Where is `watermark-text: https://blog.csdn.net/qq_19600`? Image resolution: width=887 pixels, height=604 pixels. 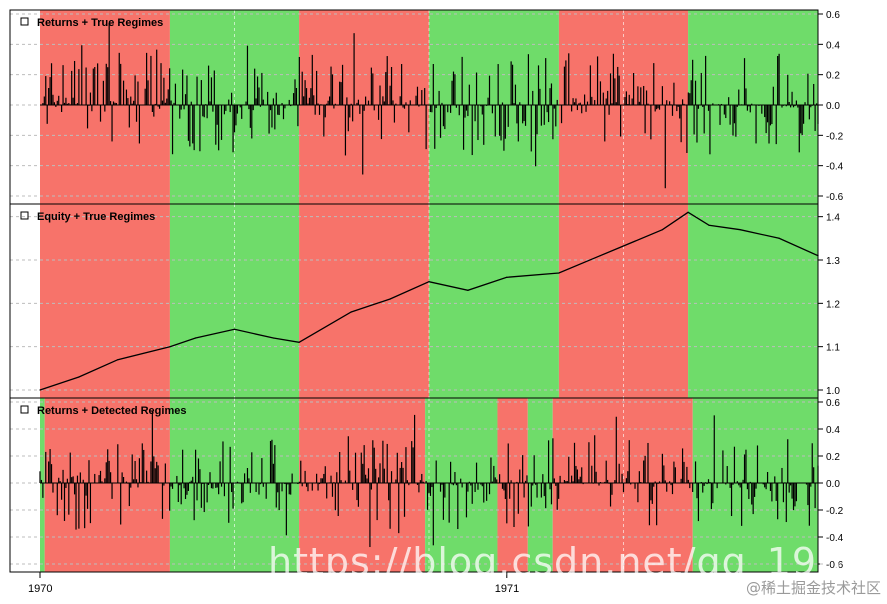
watermark-text: https://blog.csdn.net/qq_19600 is located at coordinates (577, 562).